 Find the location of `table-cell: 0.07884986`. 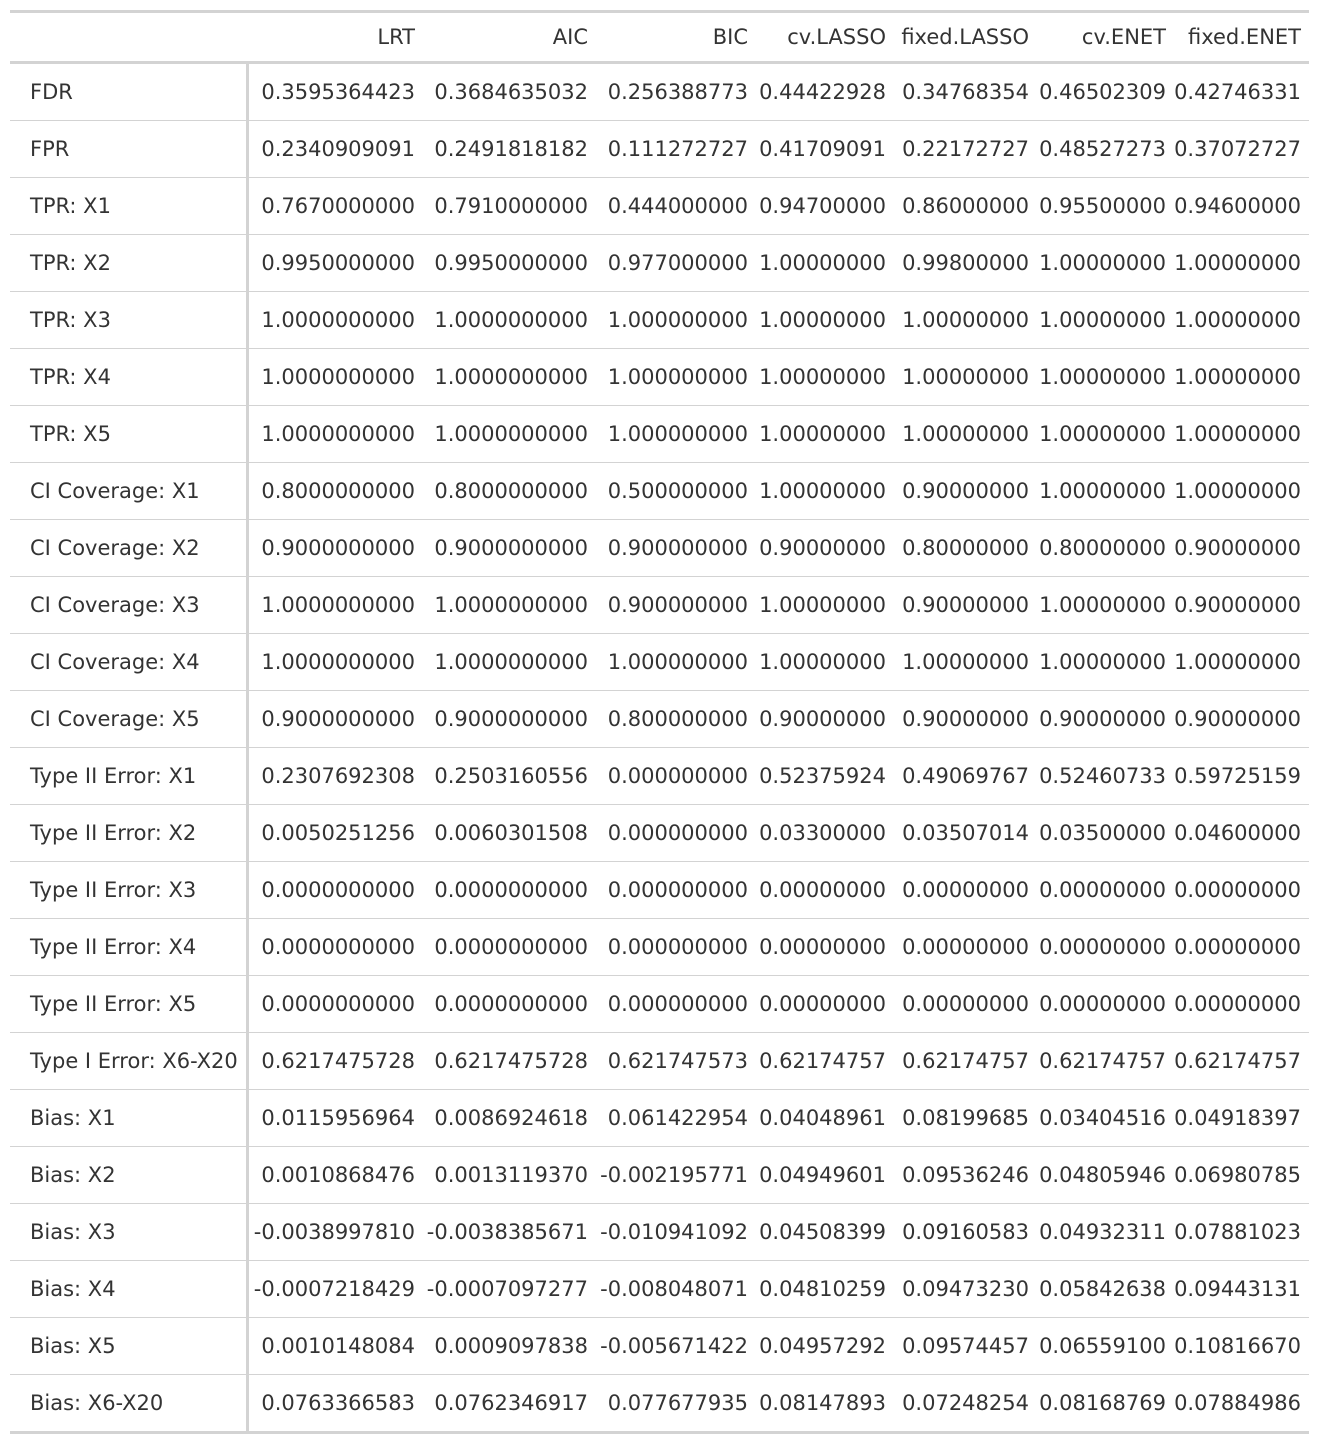

table-cell: 0.07884986 is located at coordinates (1241, 1404).